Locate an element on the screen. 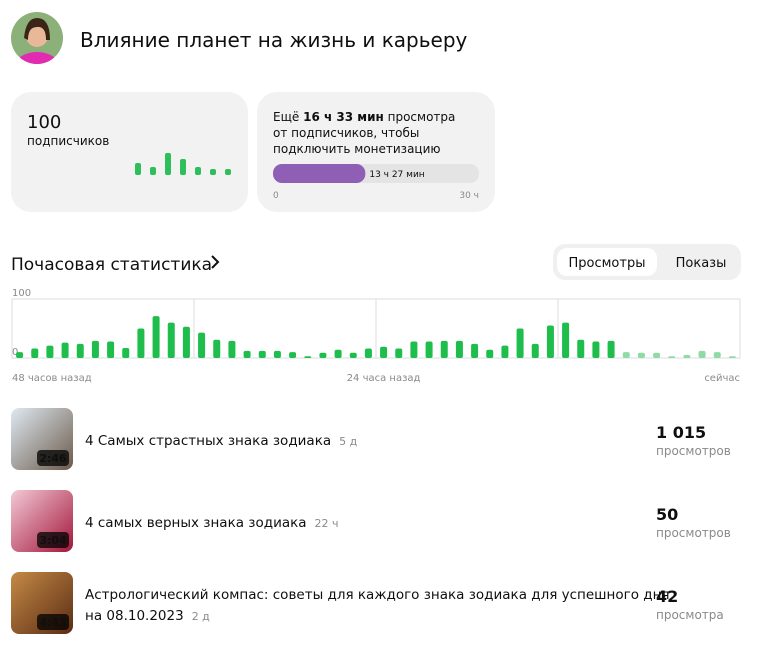 Image resolution: width=759 pixels, height=655 pixels. video-title: 4 Самых страстных знака зодиака 5 д is located at coordinates (221, 441).